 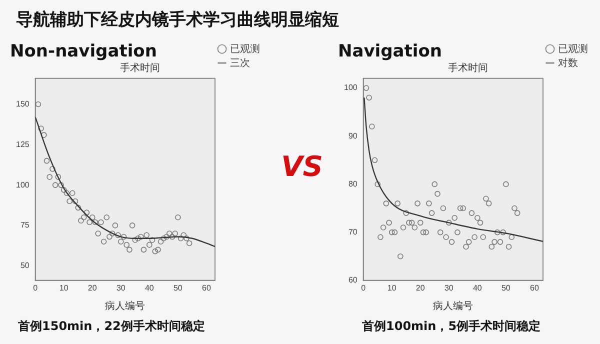 I want to click on y-tick-label: 75, so click(x=25, y=225).